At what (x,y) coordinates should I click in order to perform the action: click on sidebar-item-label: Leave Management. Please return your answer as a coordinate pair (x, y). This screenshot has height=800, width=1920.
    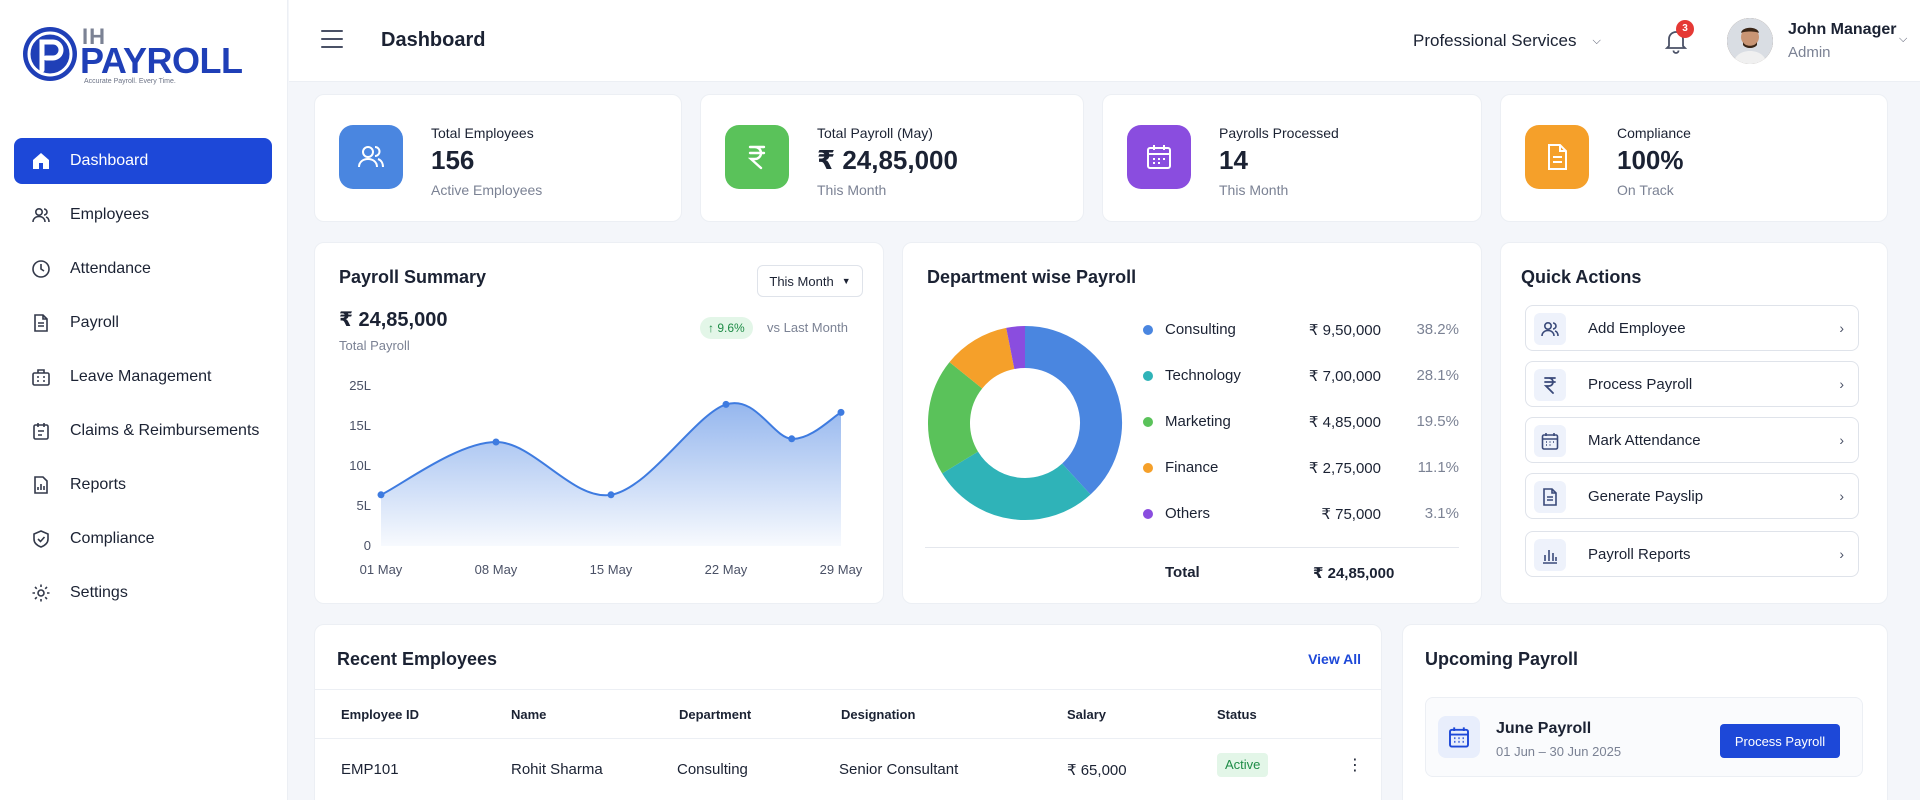
    Looking at the image, I should click on (141, 376).